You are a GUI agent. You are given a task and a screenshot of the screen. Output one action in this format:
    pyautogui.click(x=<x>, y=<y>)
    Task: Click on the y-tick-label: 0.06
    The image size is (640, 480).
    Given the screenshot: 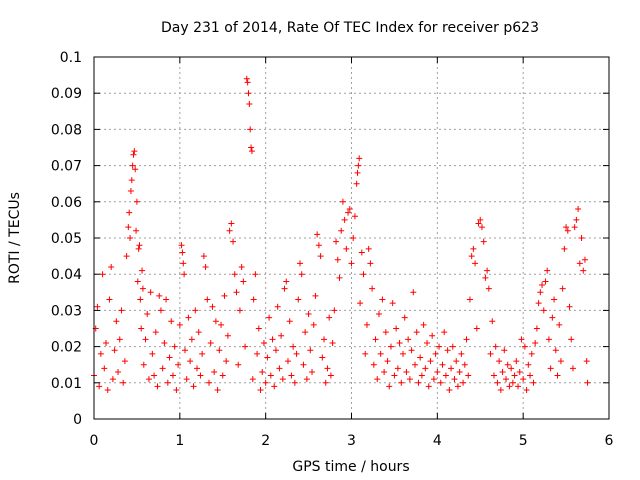 What is the action you would take?
    pyautogui.click(x=66, y=203)
    